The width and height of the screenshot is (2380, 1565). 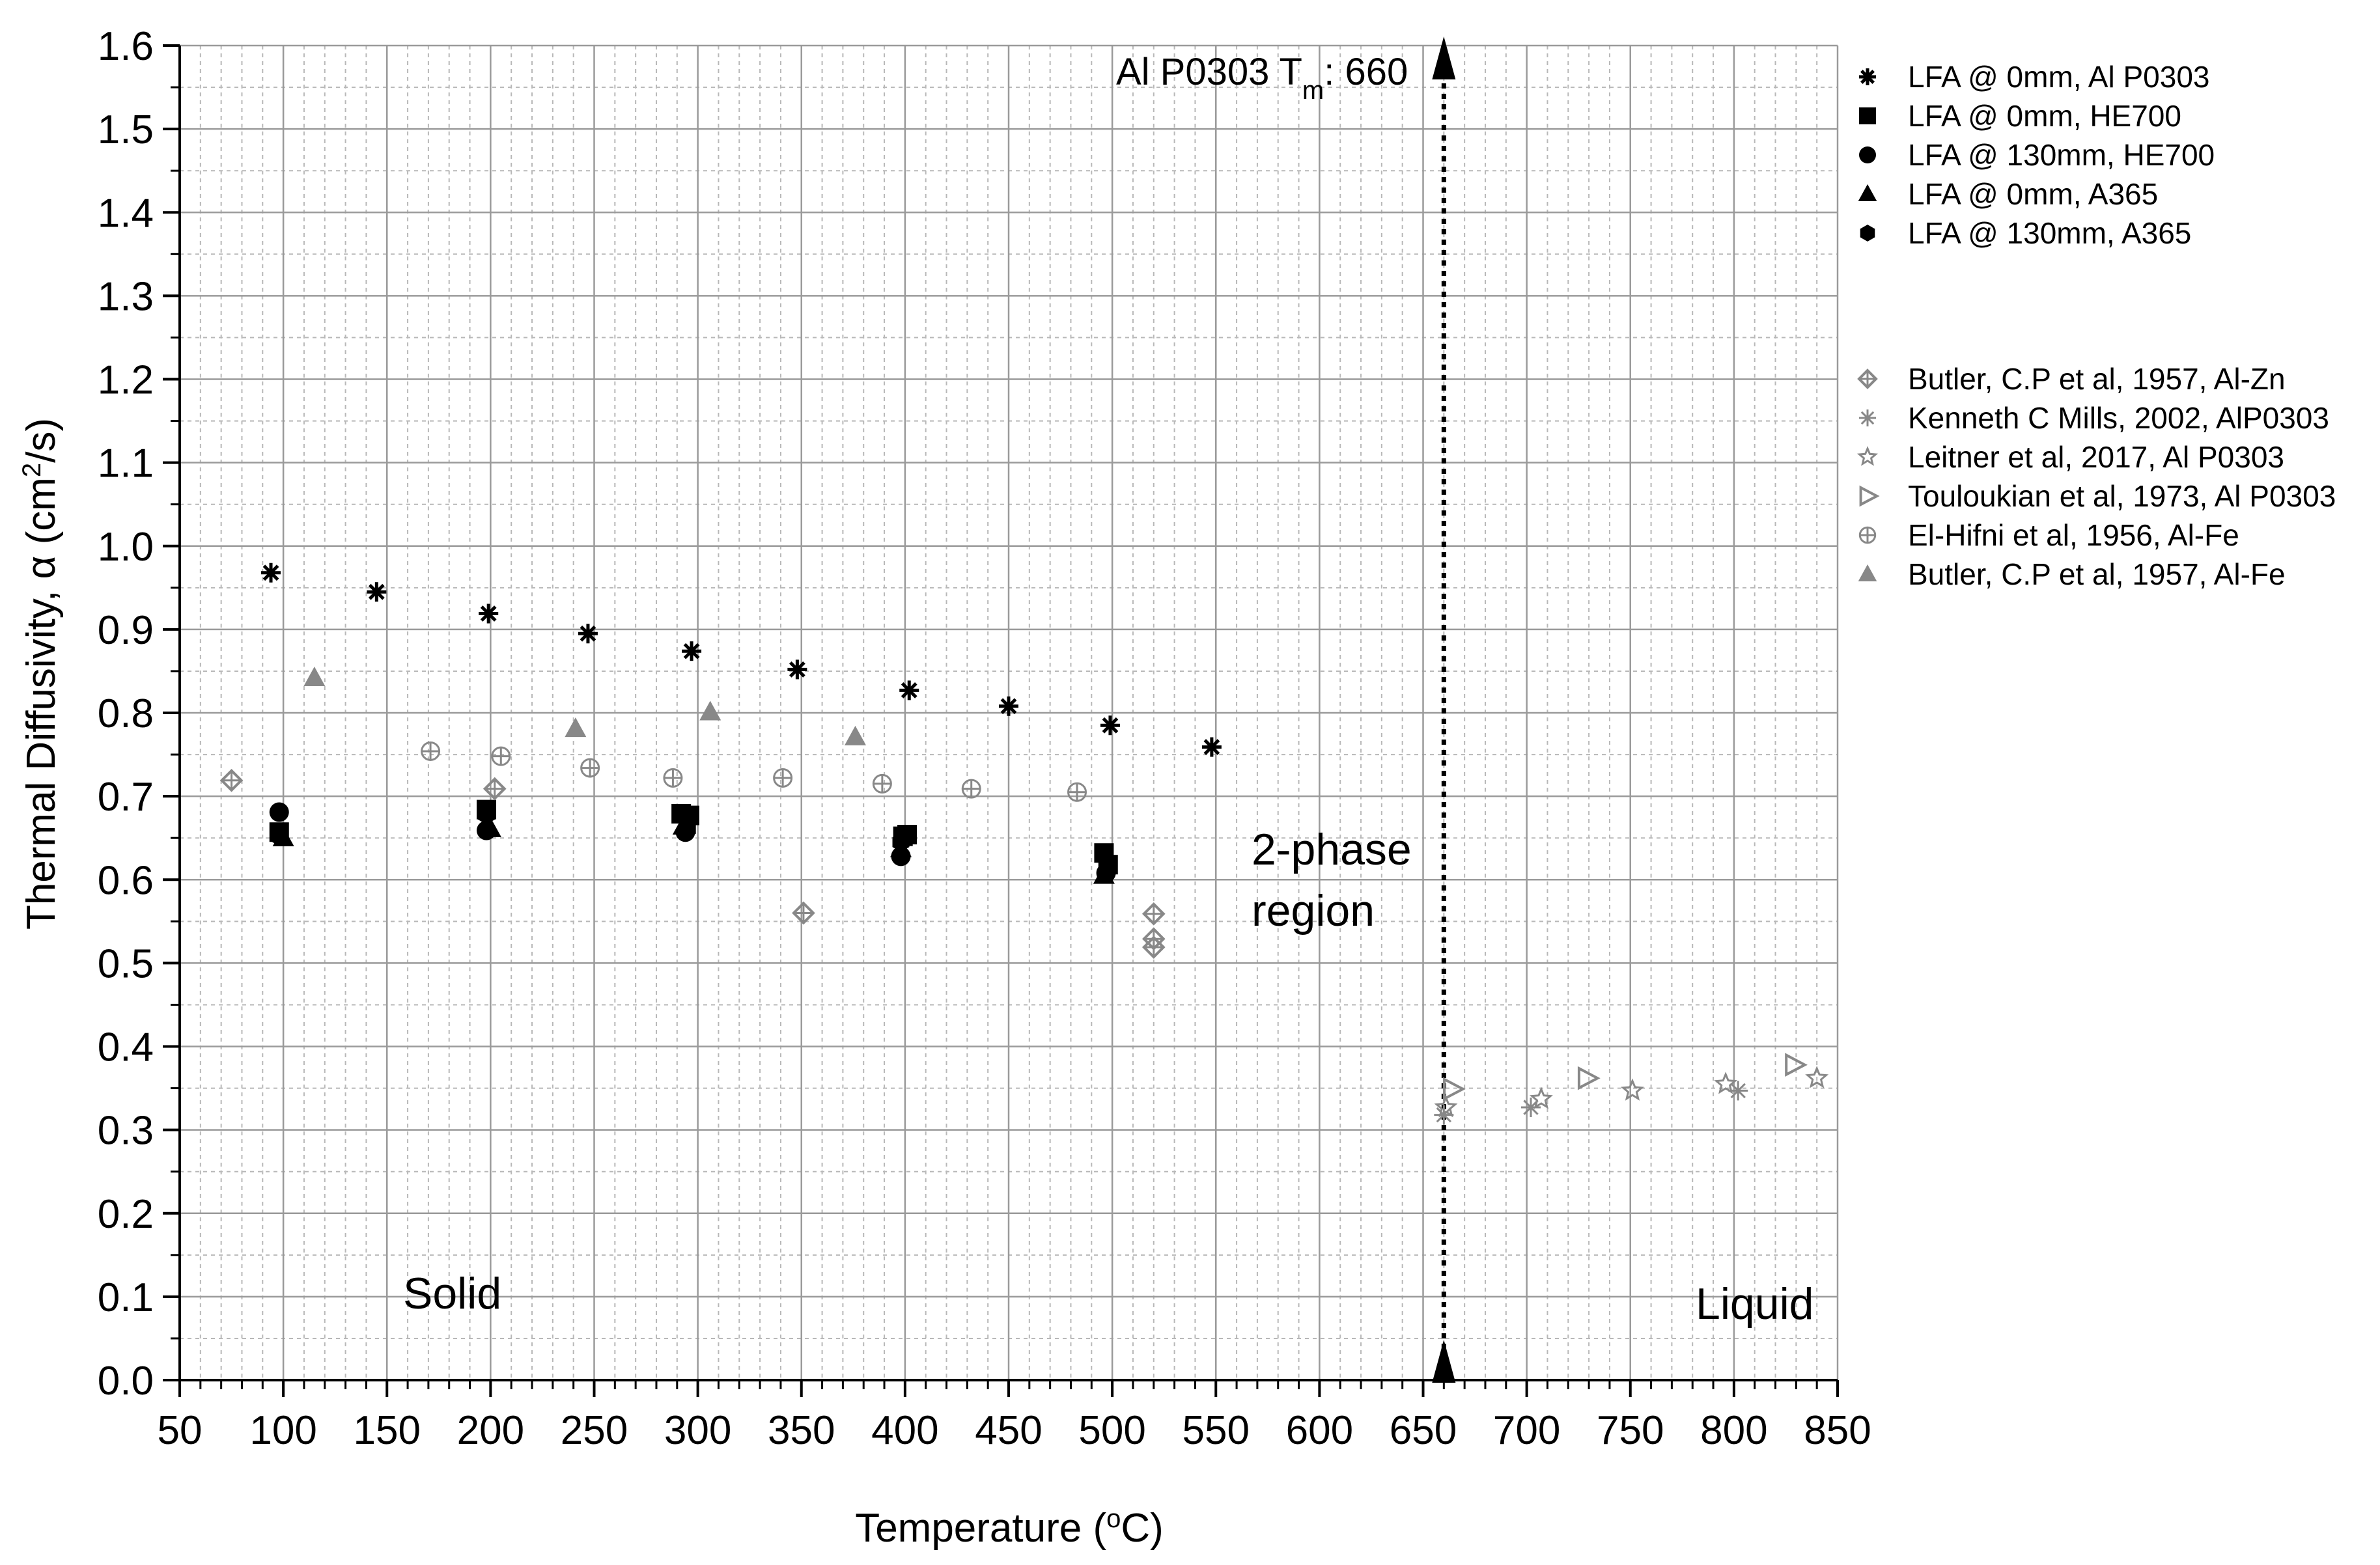 What do you see at coordinates (1314, 910) in the screenshot?
I see `two-phase-region-label-line2: region` at bounding box center [1314, 910].